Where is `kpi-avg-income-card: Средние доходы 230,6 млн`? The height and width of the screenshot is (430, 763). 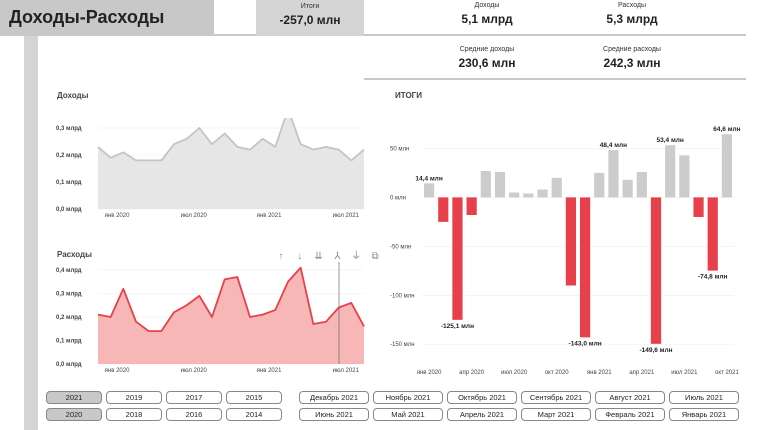
kpi-avg-income-card: Средние доходы 230,6 млн is located at coordinates (487, 58).